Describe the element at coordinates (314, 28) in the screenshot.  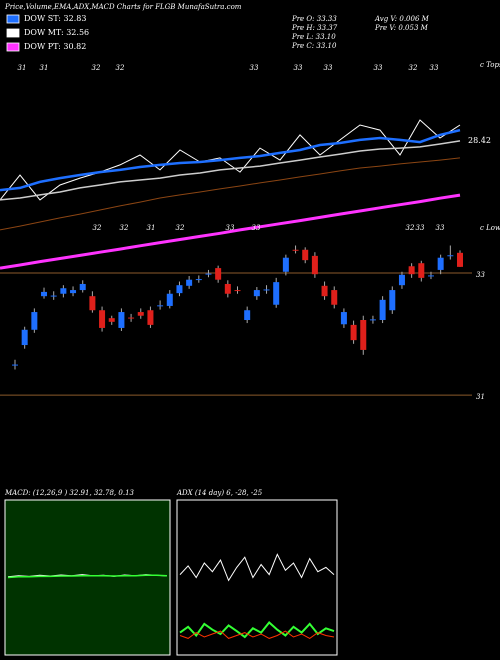
I see `stat: Pre H: 33.37` at that location.